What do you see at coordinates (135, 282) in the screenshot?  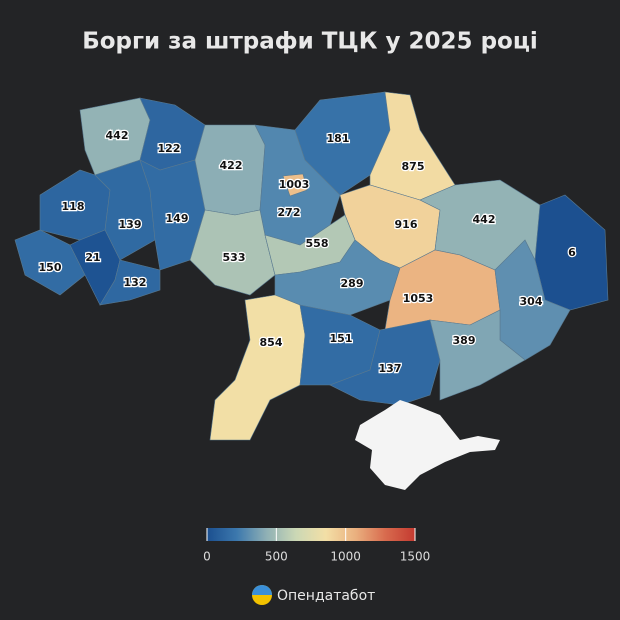 I see `region-value-label: 132` at bounding box center [135, 282].